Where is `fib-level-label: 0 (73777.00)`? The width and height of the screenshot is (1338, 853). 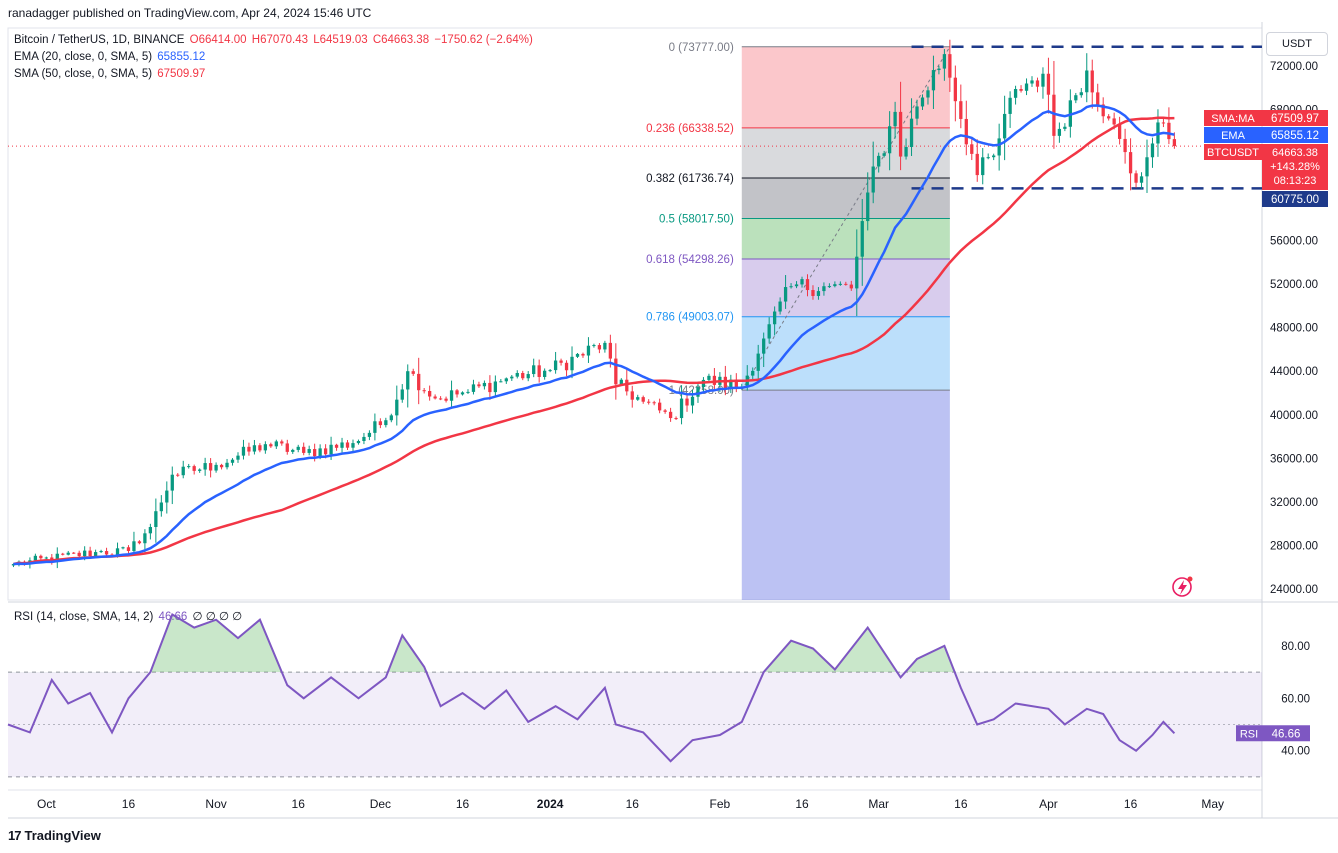 fib-level-label: 0 (73777.00) is located at coordinates (701, 48).